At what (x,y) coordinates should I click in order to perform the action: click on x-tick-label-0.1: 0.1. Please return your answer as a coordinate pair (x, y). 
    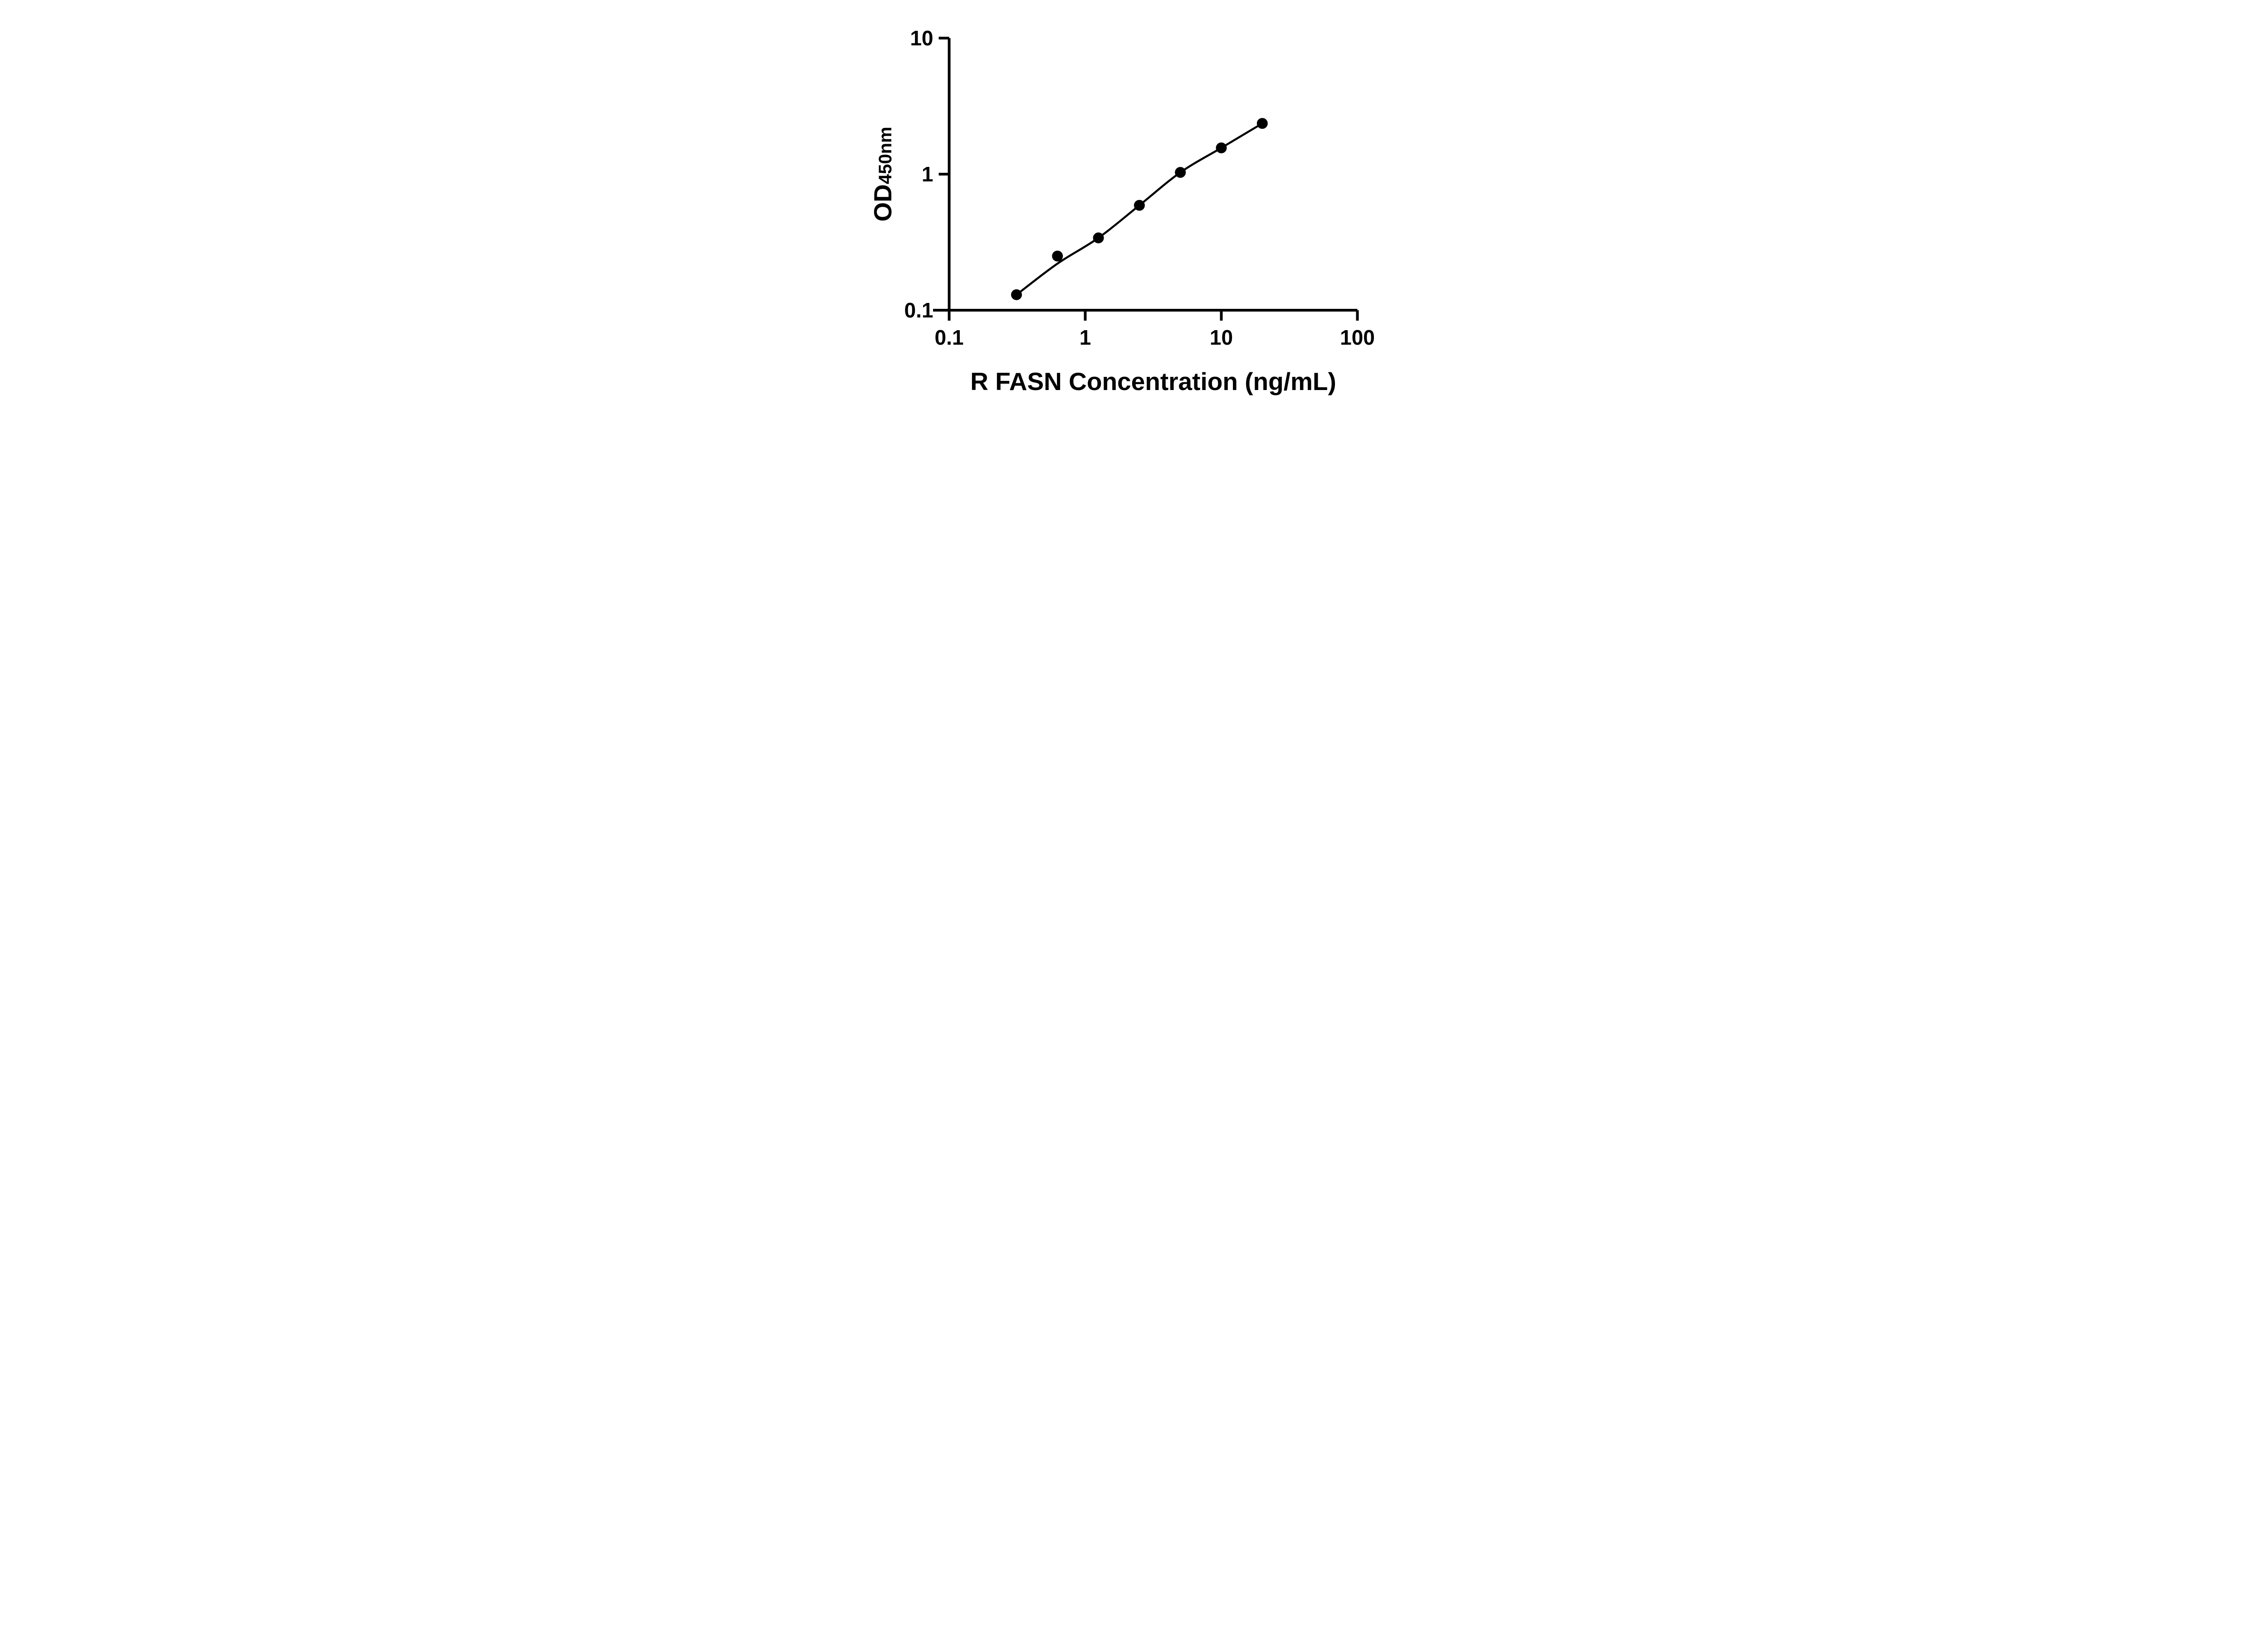
    Looking at the image, I should click on (950, 337).